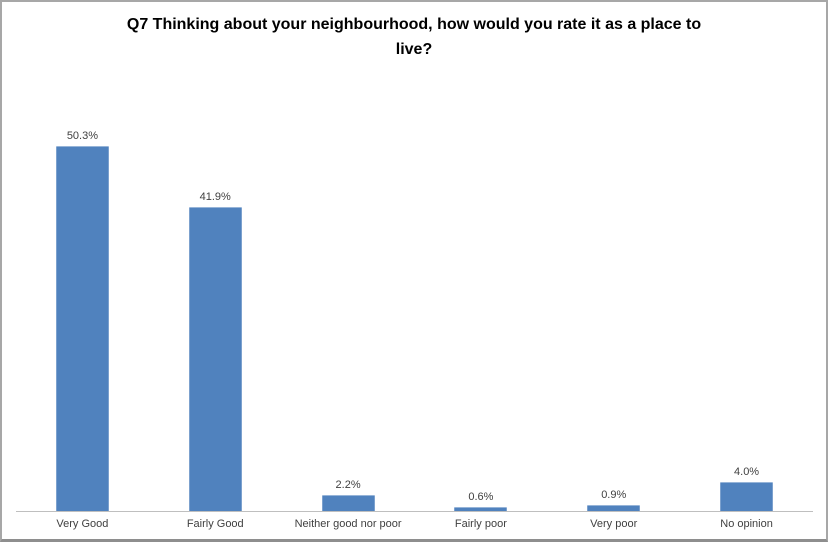 The image size is (828, 542). Describe the element at coordinates (480, 524) in the screenshot. I see `category-label: Fairly poor` at that location.